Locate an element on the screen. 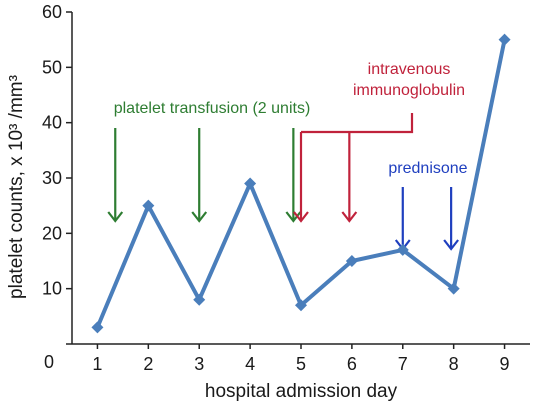 The width and height of the screenshot is (537, 414). y-tick-label: 30 is located at coordinates (52, 178).